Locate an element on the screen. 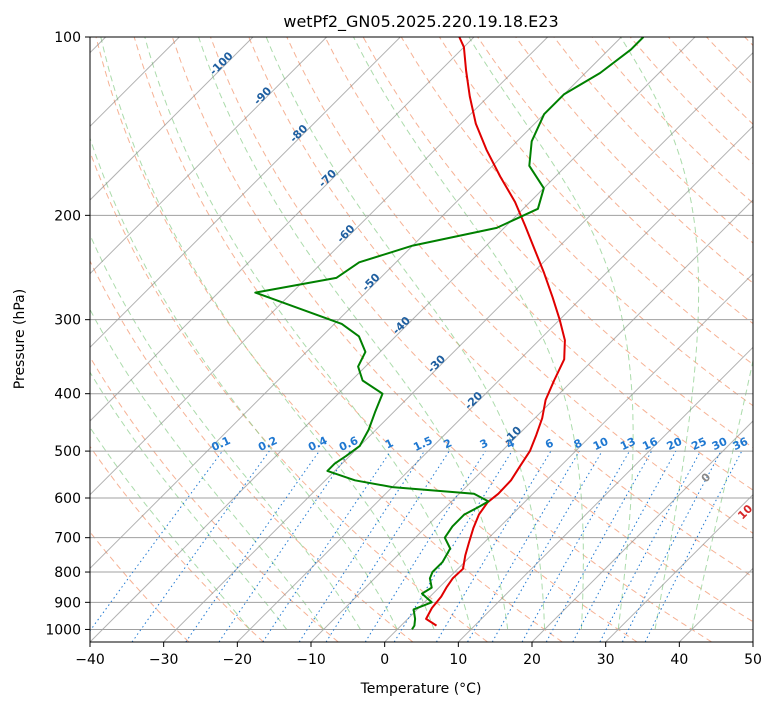 Image resolution: width=775 pixels, height=708 pixels. mixing-ratio-label: 25 is located at coordinates (698, 444).